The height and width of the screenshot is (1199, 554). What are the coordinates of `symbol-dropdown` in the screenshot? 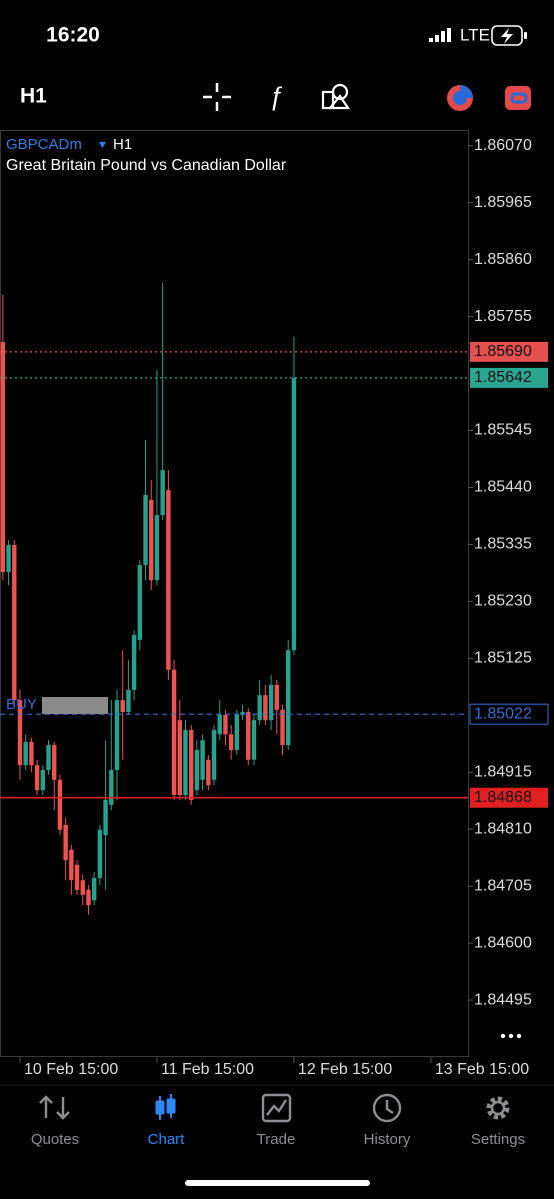 It's located at (102, 145).